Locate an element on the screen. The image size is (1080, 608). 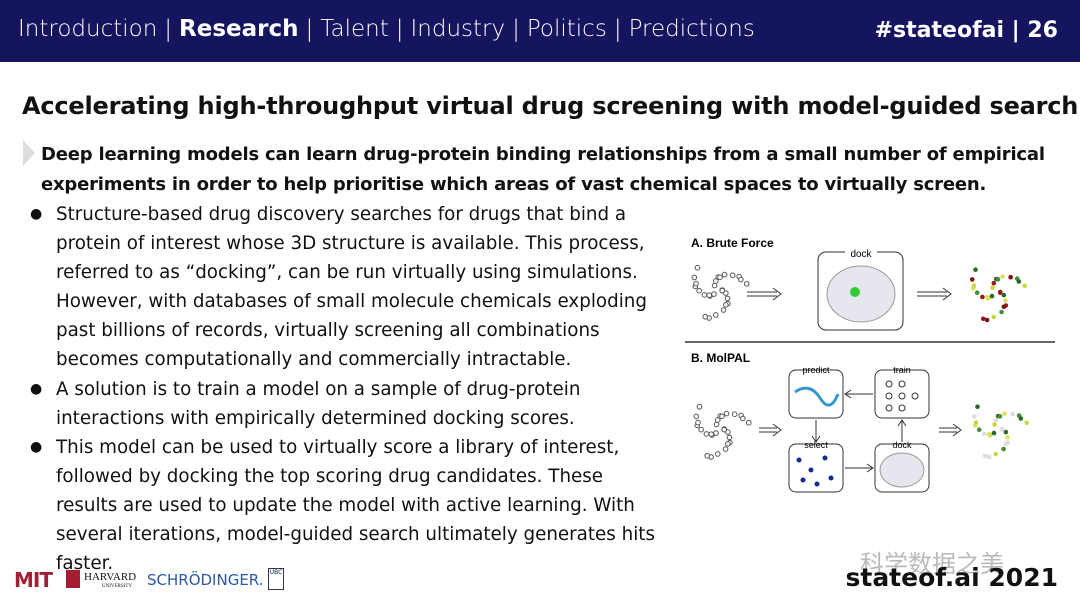
ligand is located at coordinates (855, 292).